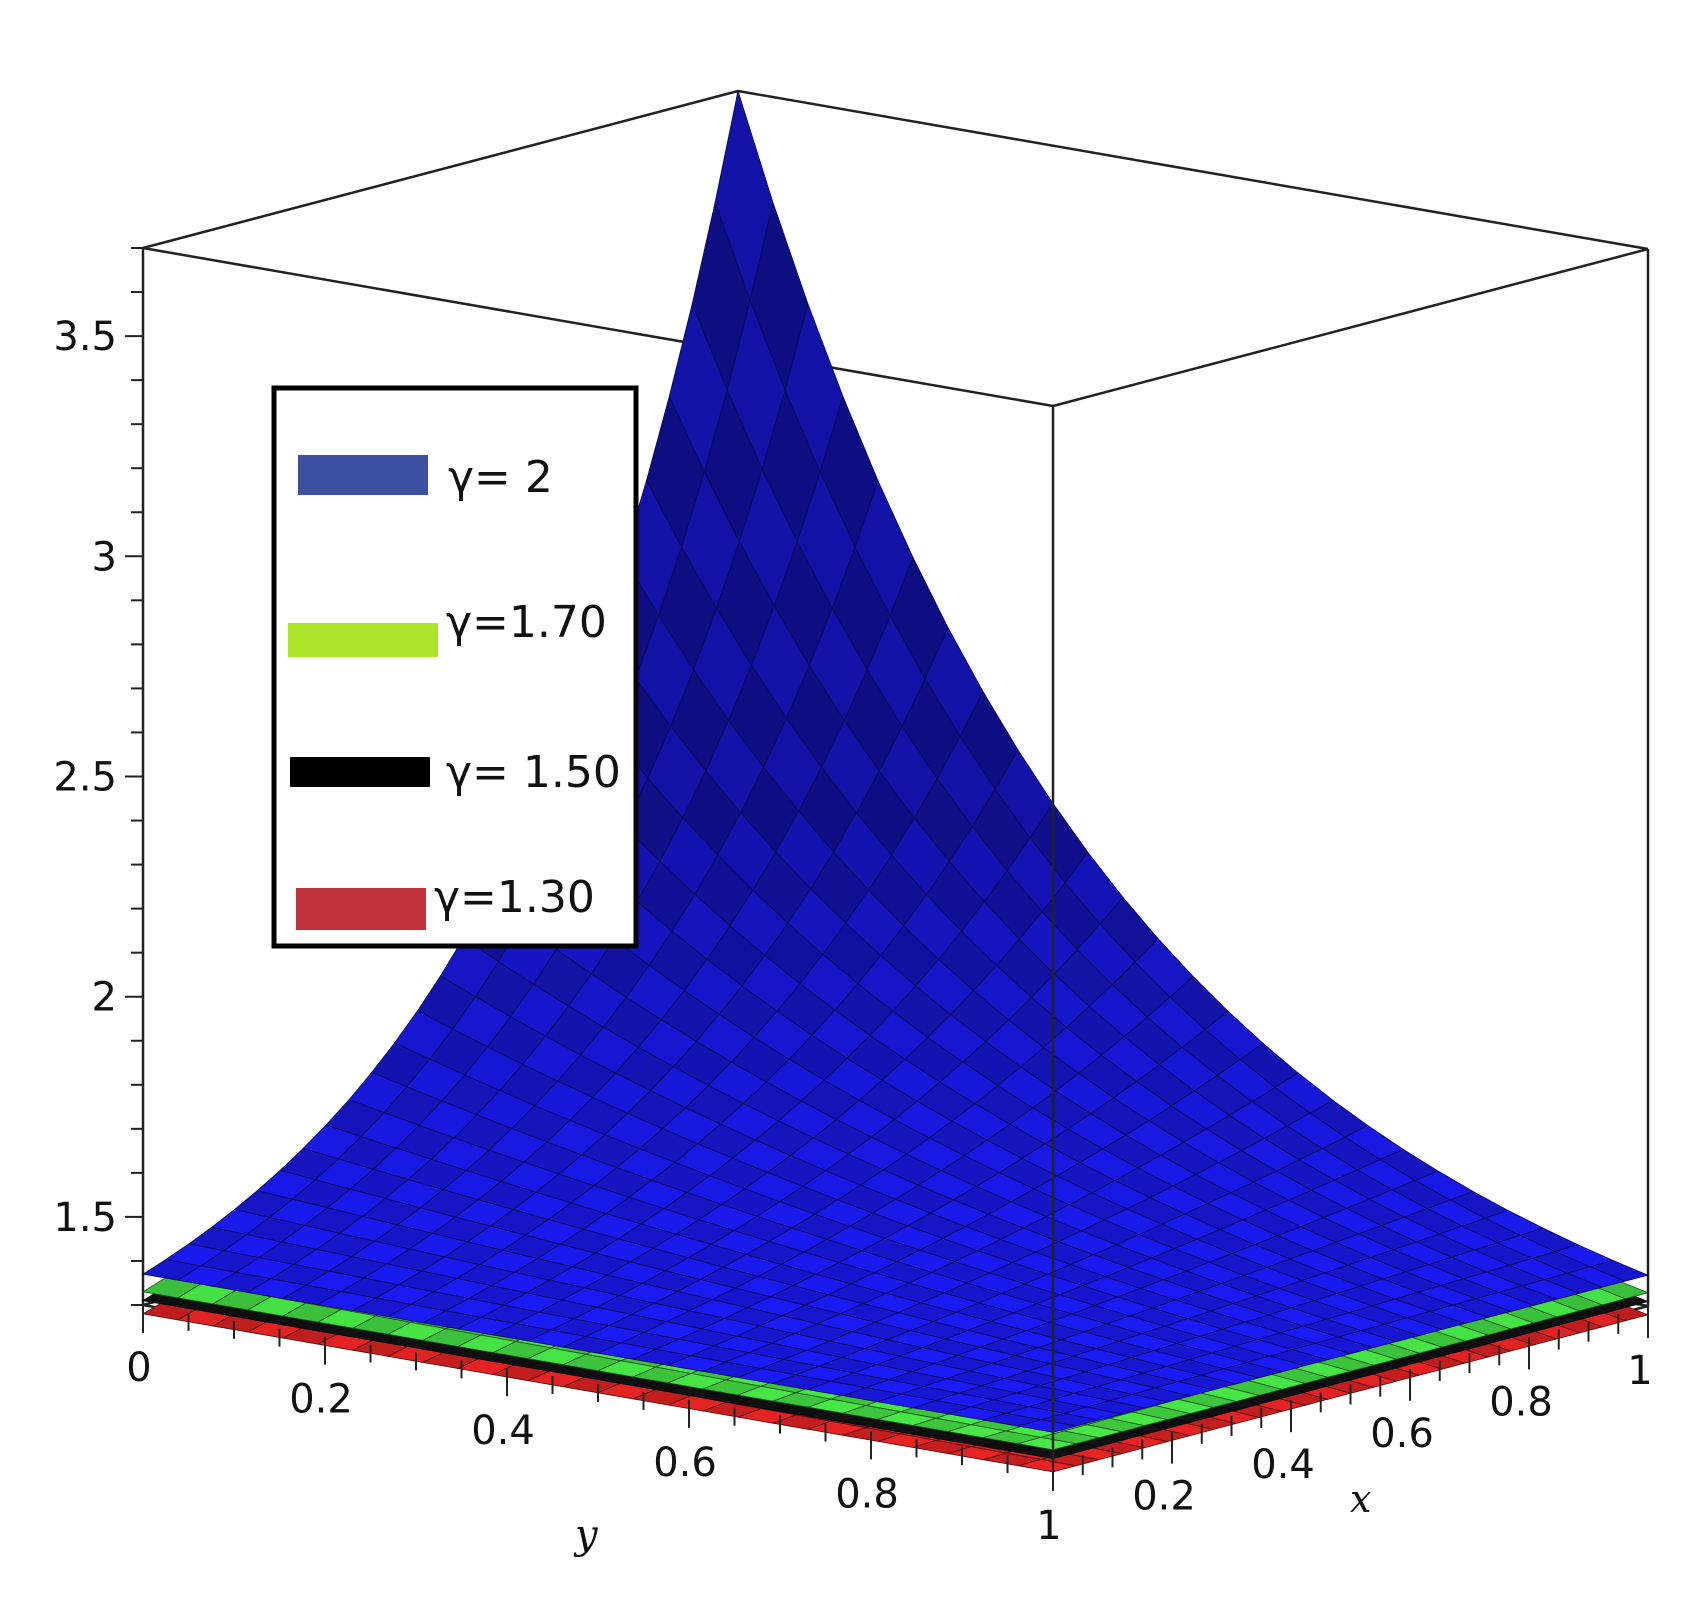 The height and width of the screenshot is (1602, 1694). I want to click on x-tick-label: 0.4, so click(1283, 1465).